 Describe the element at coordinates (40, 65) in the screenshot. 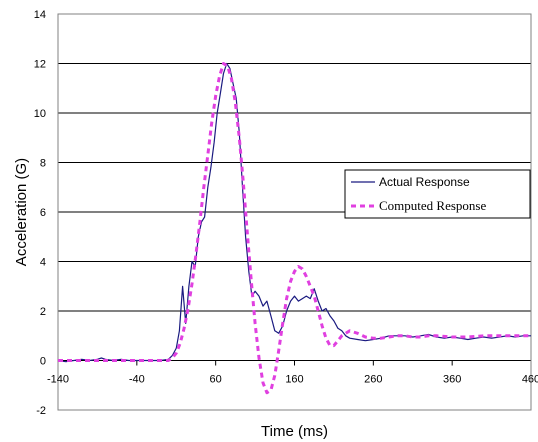

I see `y-tick-label: 12` at that location.